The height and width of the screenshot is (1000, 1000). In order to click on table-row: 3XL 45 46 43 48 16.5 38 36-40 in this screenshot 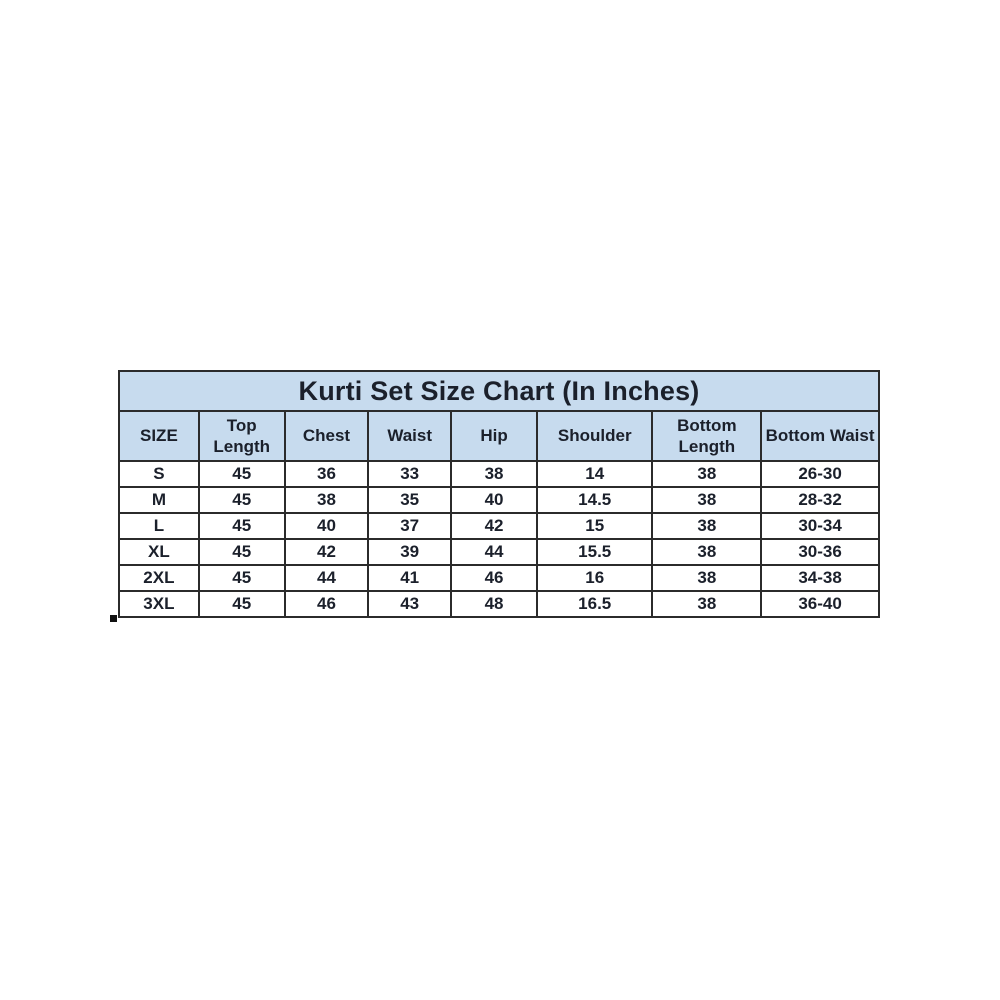, I will do `click(499, 604)`.